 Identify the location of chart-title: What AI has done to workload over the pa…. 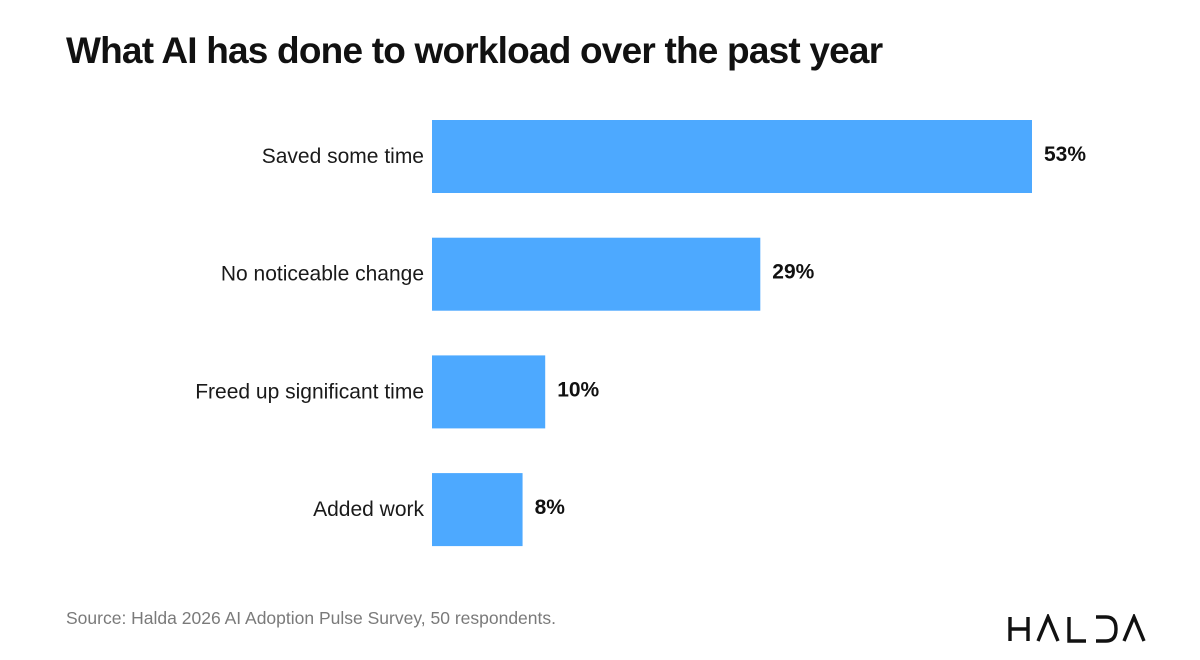
(474, 50).